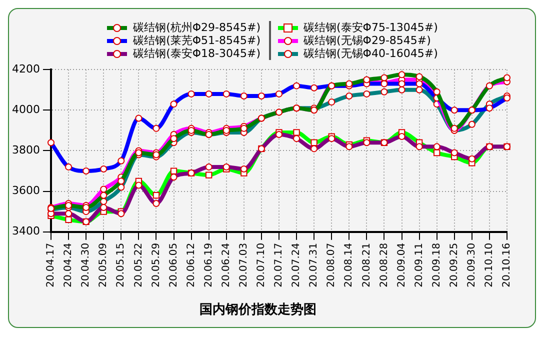 The width and height of the screenshot is (546, 338). Describe the element at coordinates (26, 109) in the screenshot. I see `y-tick-label: 4000` at that location.